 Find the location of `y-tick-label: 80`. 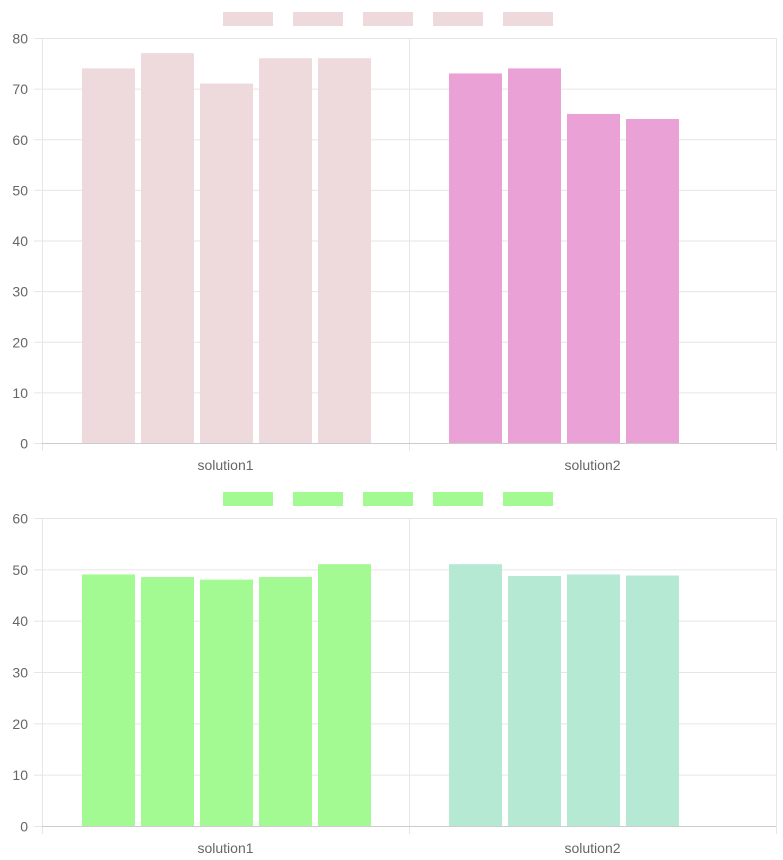

y-tick-label: 80 is located at coordinates (20, 39).